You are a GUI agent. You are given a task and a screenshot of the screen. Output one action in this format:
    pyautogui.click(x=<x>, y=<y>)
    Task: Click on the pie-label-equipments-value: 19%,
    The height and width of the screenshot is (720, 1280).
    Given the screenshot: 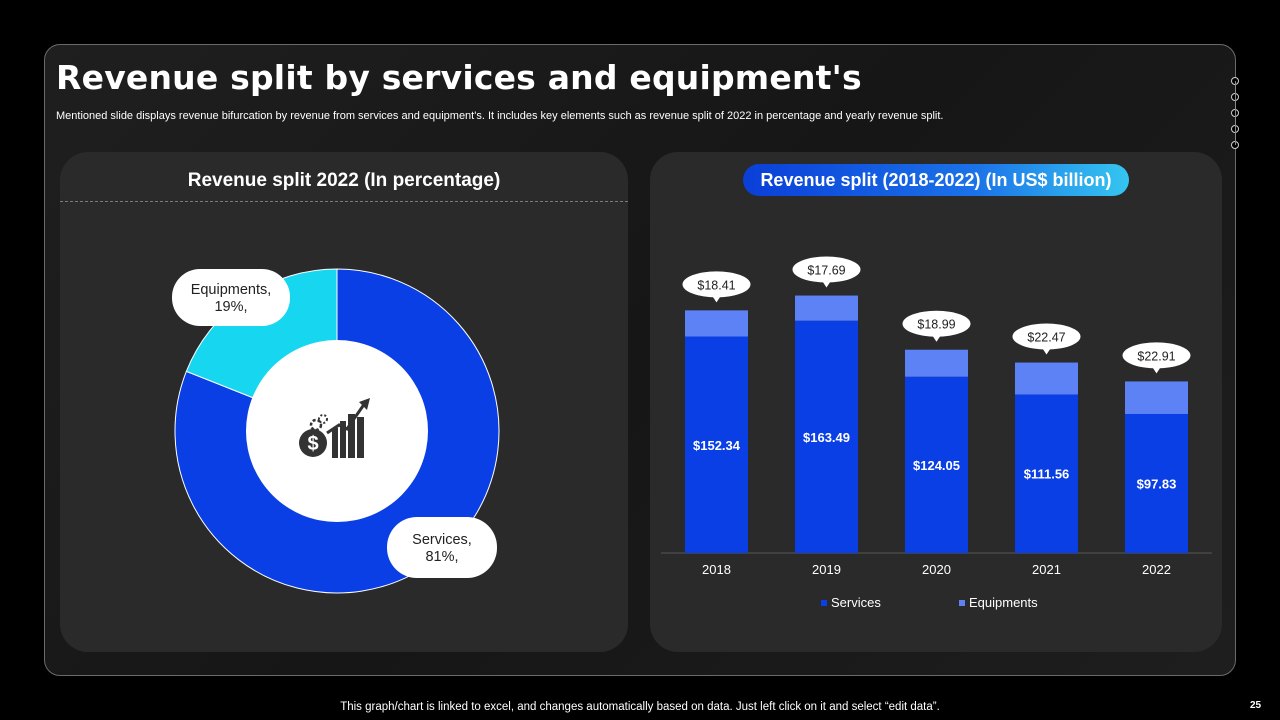 What is the action you would take?
    pyautogui.click(x=230, y=307)
    